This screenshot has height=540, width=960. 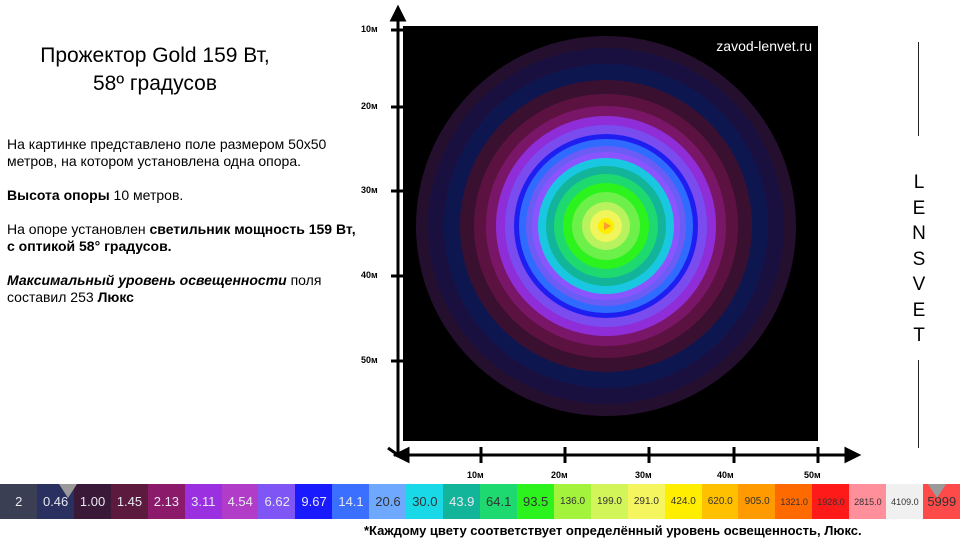 What do you see at coordinates (398, 13) in the screenshot?
I see `y-axis-arrow` at bounding box center [398, 13].